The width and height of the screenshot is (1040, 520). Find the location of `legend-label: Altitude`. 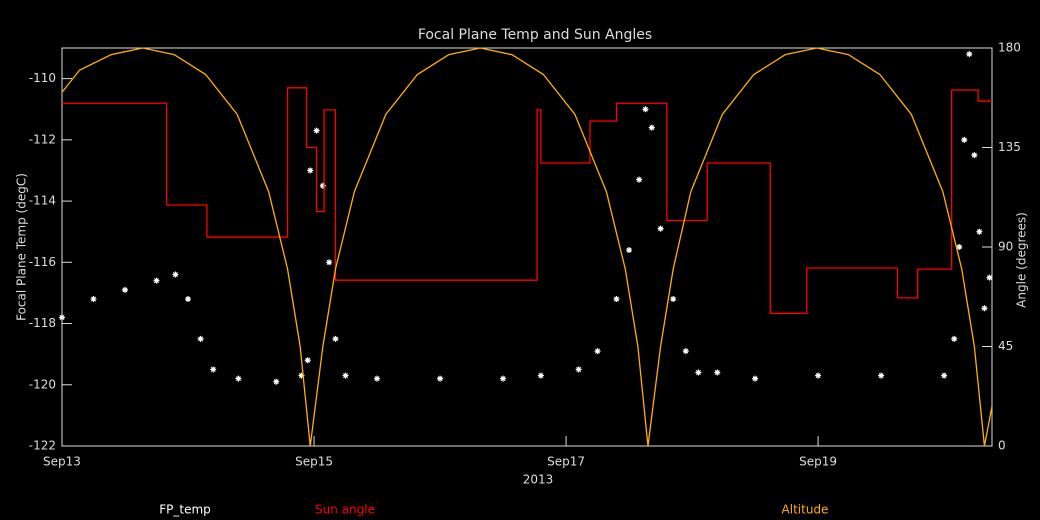

legend-label: Altitude is located at coordinates (805, 510).